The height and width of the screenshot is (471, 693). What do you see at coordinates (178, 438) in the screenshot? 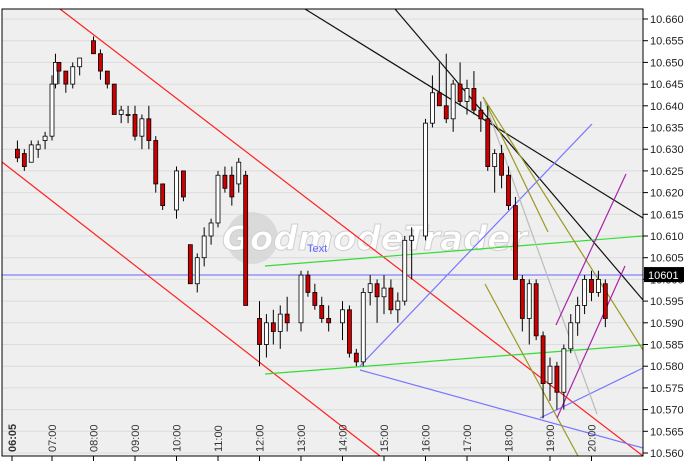
I see `x-tick-label: 10:00` at bounding box center [178, 438].